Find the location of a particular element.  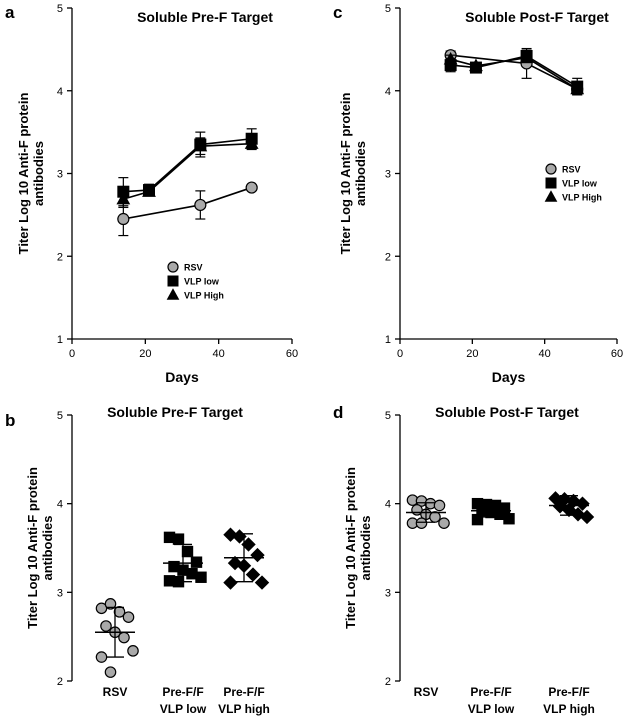

x-tick-label: 60 is located at coordinates (617, 354).